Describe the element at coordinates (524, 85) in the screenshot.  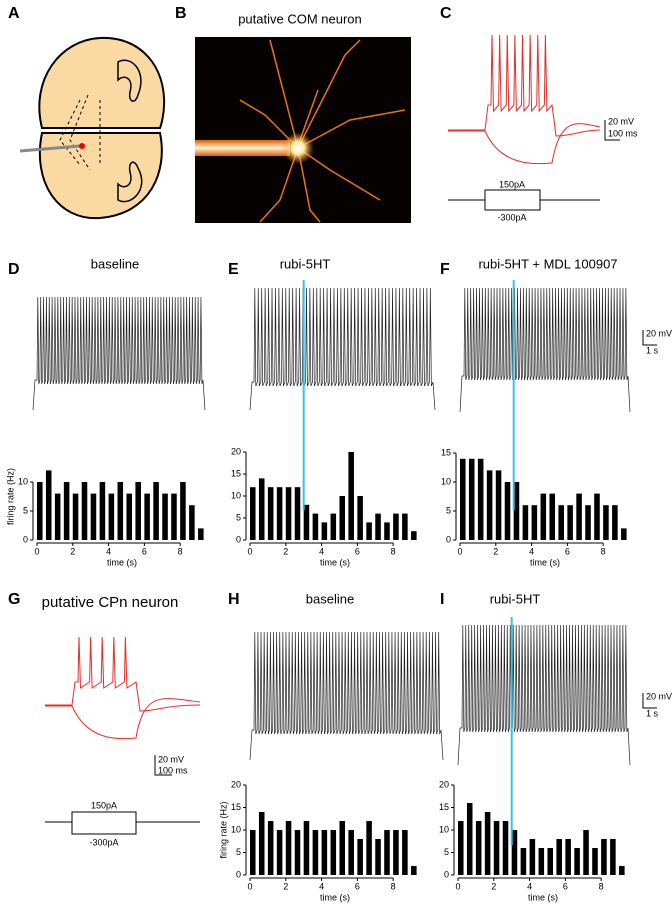
I see `voltage-trace` at that location.